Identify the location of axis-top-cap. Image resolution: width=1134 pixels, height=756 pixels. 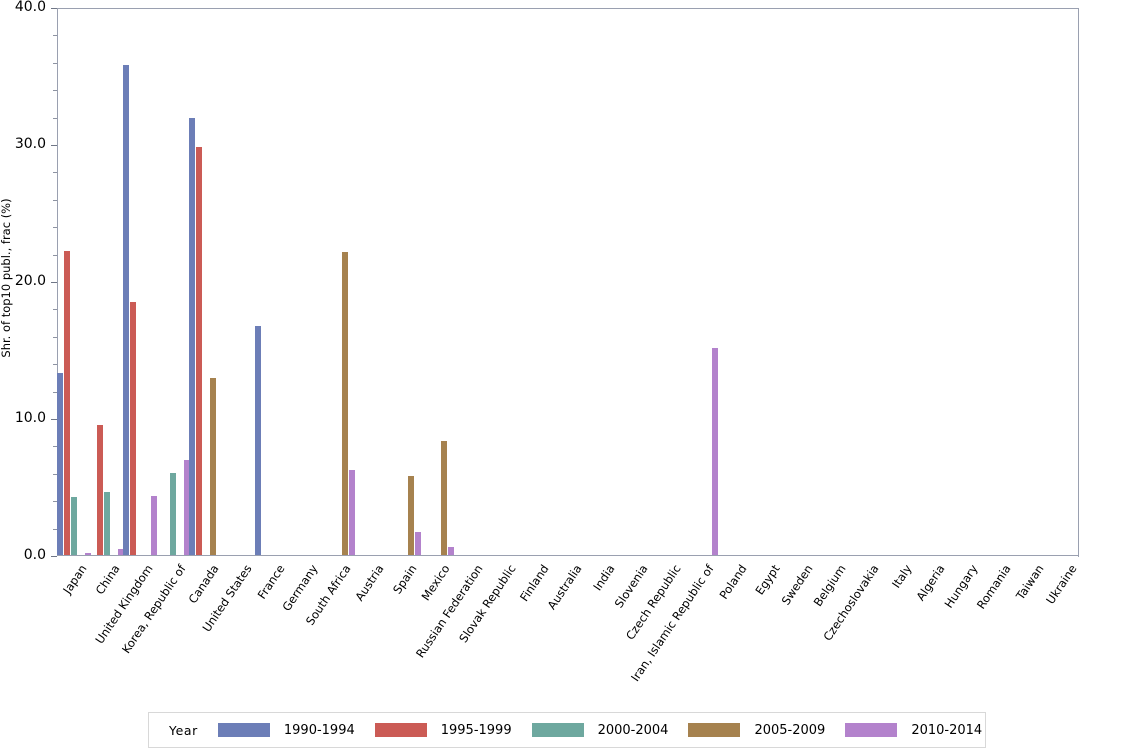
(568, 8).